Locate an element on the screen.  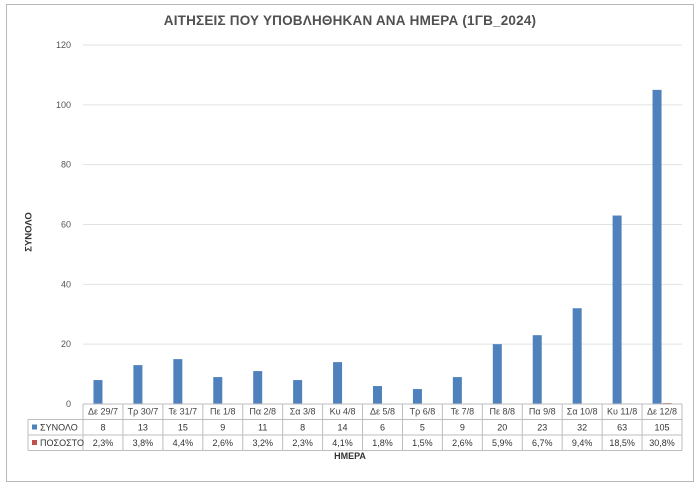
data-label: 5,9% is located at coordinates (502, 443).